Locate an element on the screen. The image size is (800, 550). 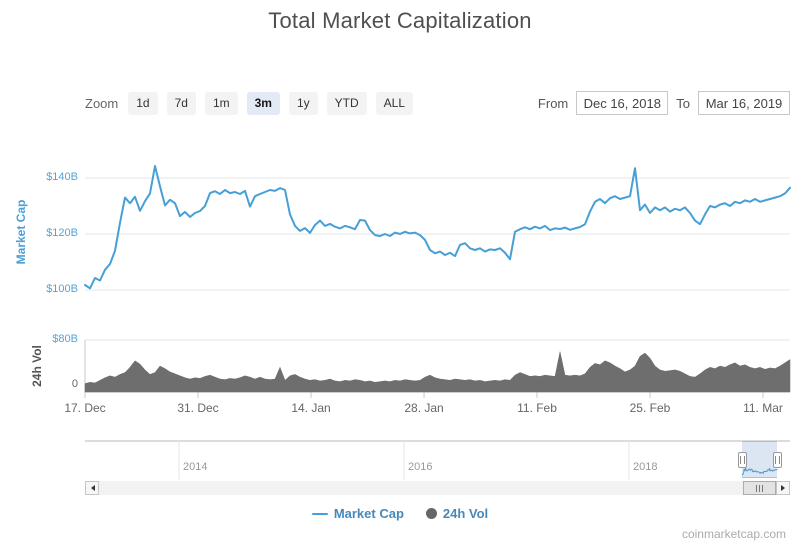
navigator-left-handle-icon is located at coordinates (742, 460).